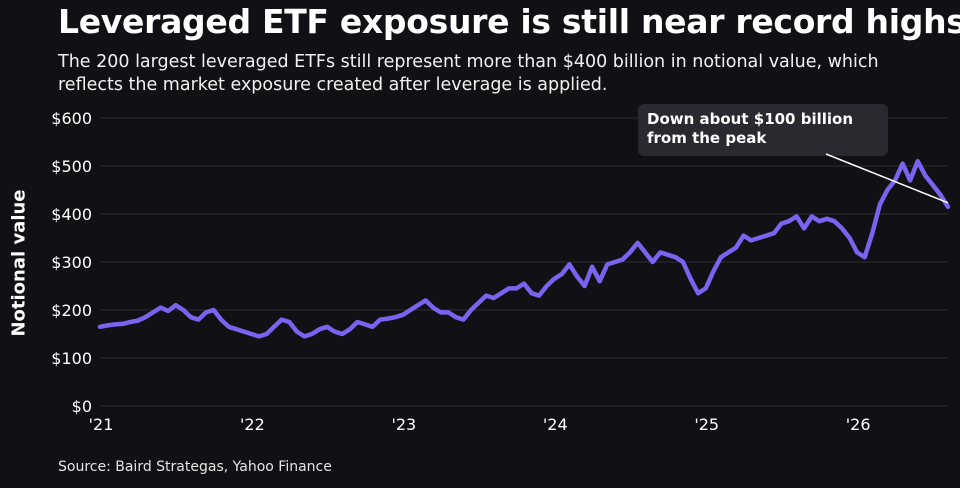 The image size is (960, 488). What do you see at coordinates (71, 118) in the screenshot?
I see `y-tick-label: $600` at bounding box center [71, 118].